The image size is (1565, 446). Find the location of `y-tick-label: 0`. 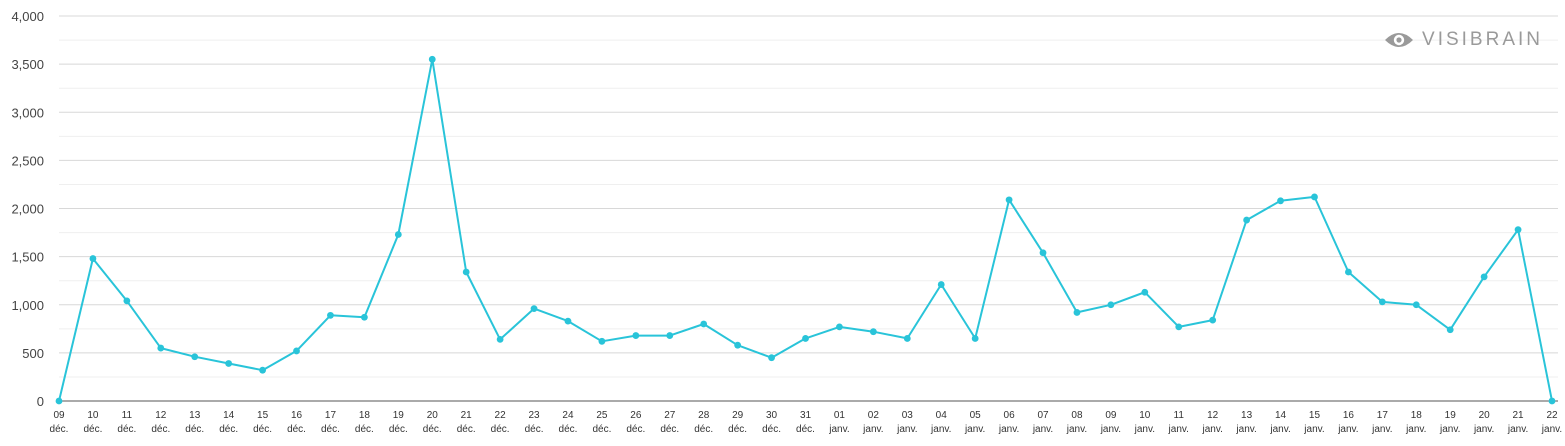

y-tick-label: 0 is located at coordinates (40, 401).